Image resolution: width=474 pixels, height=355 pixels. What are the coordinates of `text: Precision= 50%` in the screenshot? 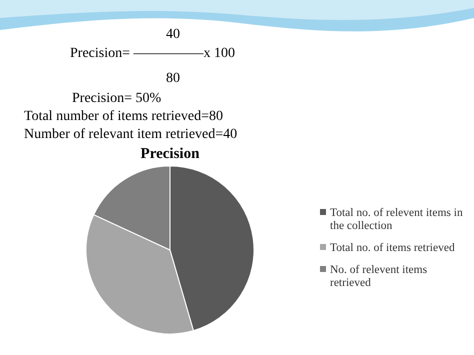 It's located at (117, 98).